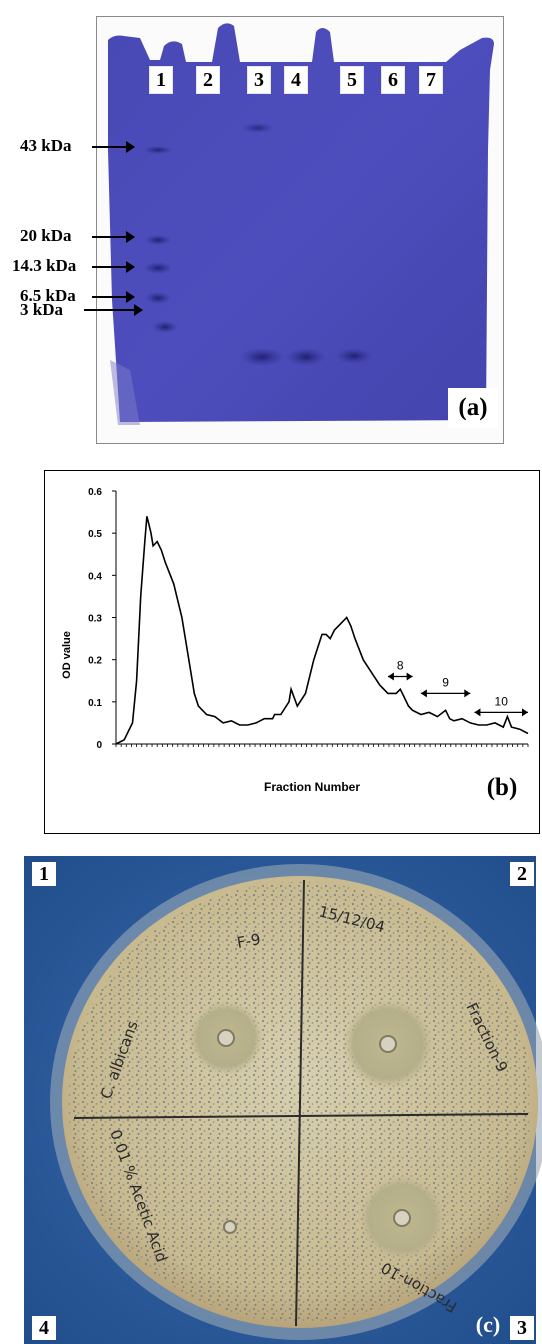 The width and height of the screenshot is (542, 1344). Describe the element at coordinates (522, 1328) in the screenshot. I see `corner-label: 3` at that location.